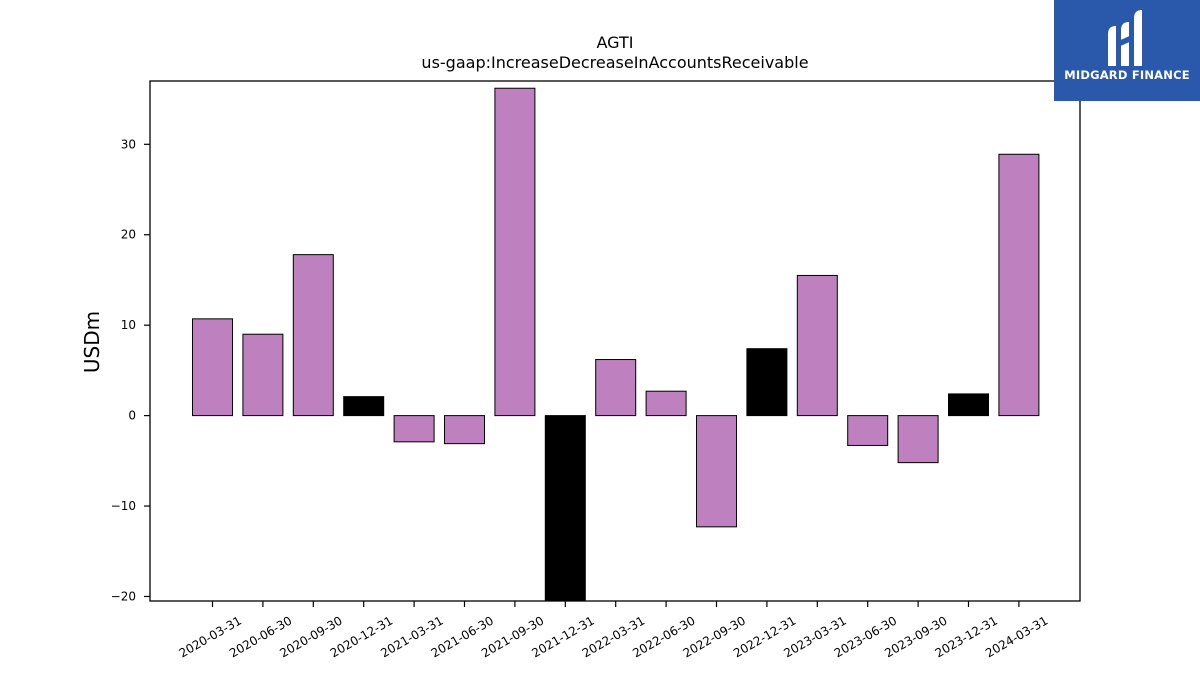  Describe the element at coordinates (123, 506) in the screenshot. I see `y-tick-label: −10` at that location.